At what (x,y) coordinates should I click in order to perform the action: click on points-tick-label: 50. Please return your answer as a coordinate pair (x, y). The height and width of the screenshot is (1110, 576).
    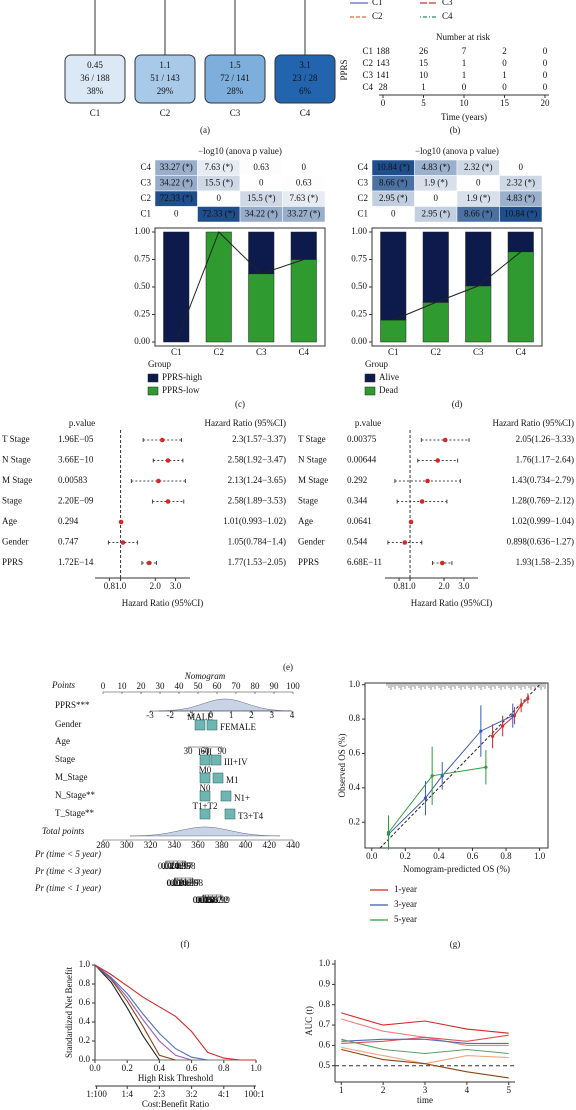
    Looking at the image, I should click on (199, 686).